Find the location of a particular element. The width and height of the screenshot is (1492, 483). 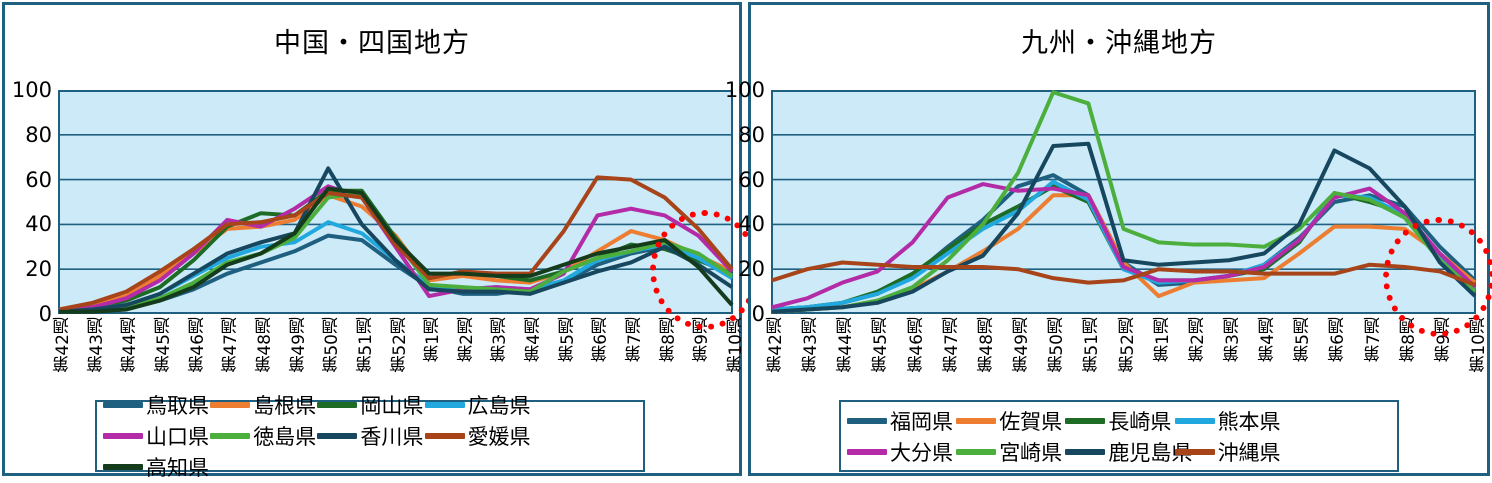

legend-item-徳島県: 徳島県 is located at coordinates (263, 436).